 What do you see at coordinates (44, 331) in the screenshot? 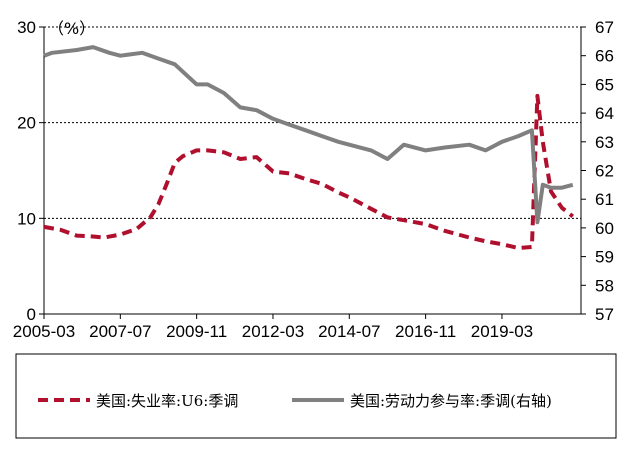
I see `x-tick-label: 2005-03` at bounding box center [44, 331].